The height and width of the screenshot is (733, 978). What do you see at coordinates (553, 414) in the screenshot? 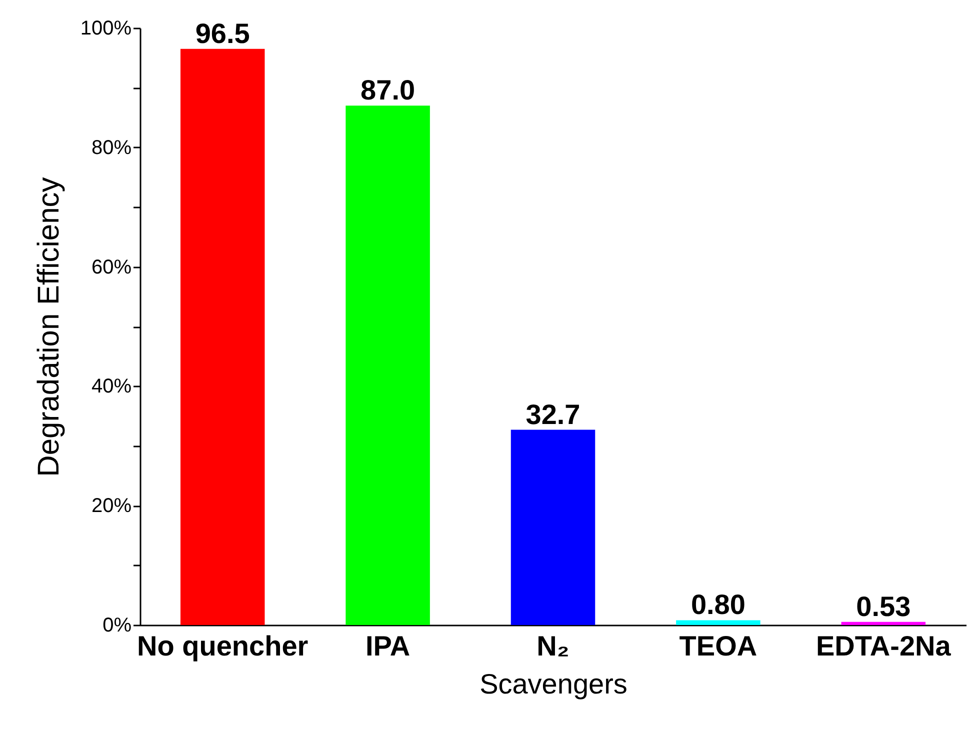
I see `data-label: 32.7` at bounding box center [553, 414].